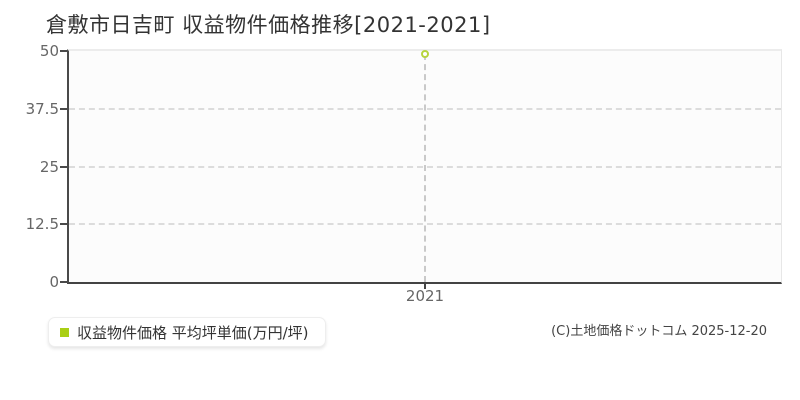 The image size is (800, 400). What do you see at coordinates (425, 296) in the screenshot?
I see `x-axis-label-2021: 2021` at bounding box center [425, 296].